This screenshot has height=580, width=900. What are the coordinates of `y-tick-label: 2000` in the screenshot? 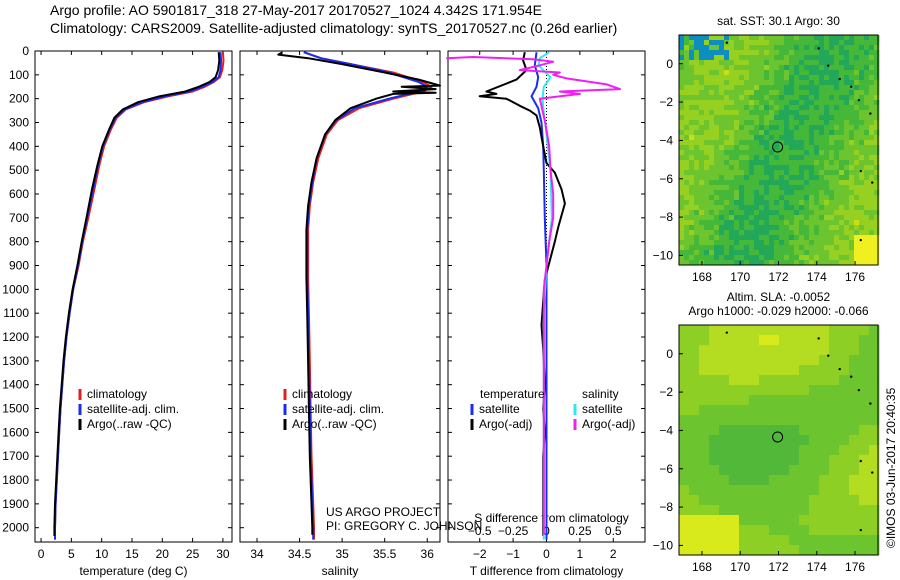 It's located at (15, 528).